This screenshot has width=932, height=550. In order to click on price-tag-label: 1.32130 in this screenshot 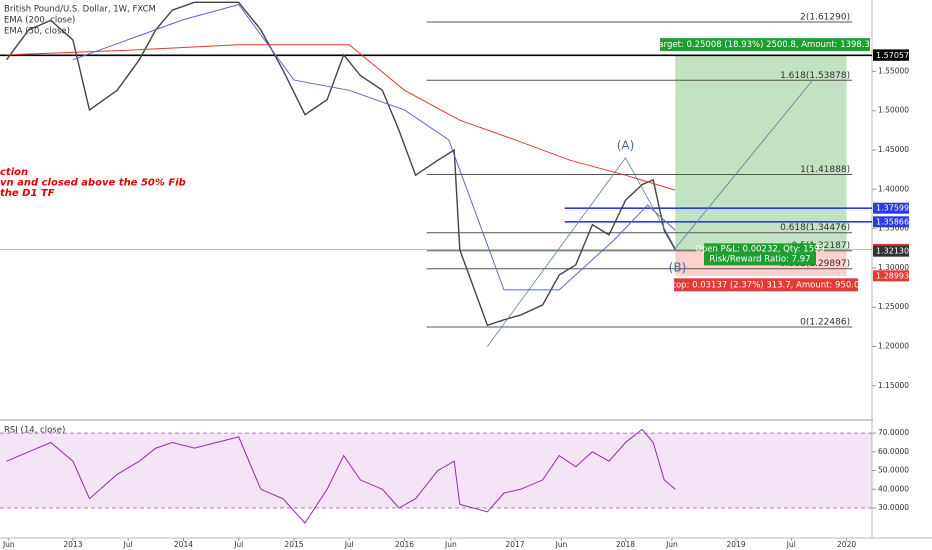, I will do `click(892, 251)`.